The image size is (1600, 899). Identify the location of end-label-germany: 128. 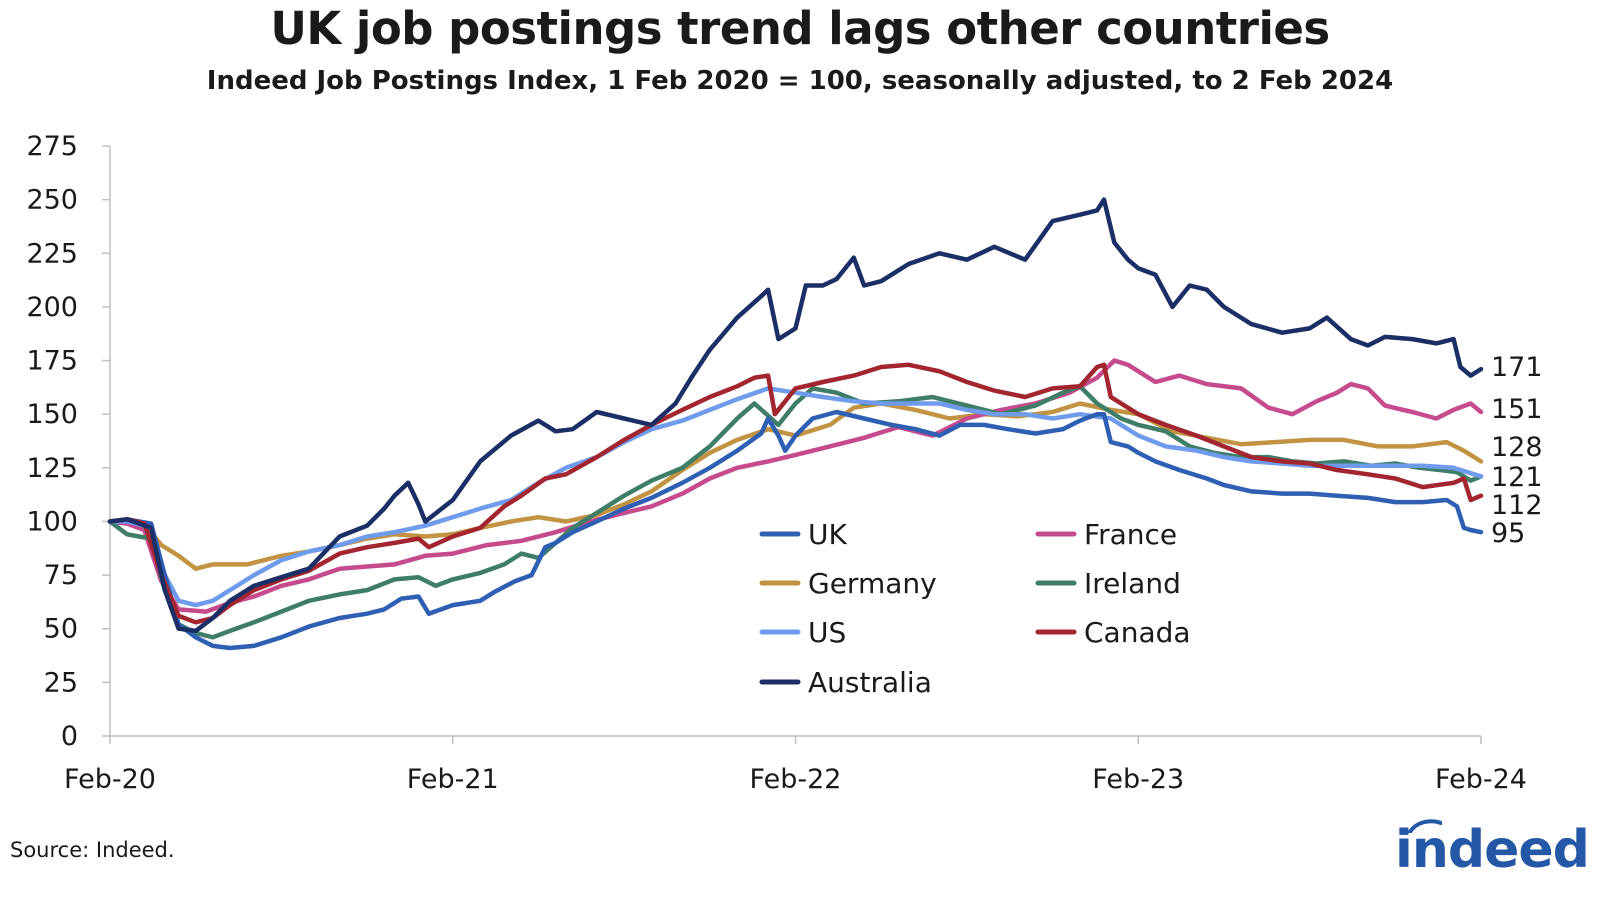
(1517, 447).